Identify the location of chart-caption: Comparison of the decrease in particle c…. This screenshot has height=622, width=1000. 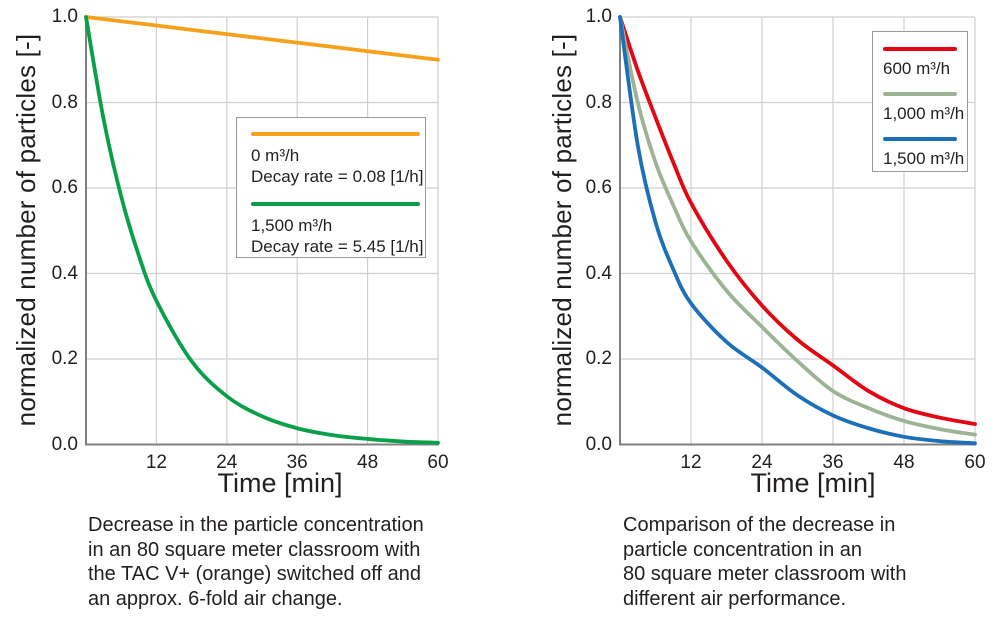
(765, 562).